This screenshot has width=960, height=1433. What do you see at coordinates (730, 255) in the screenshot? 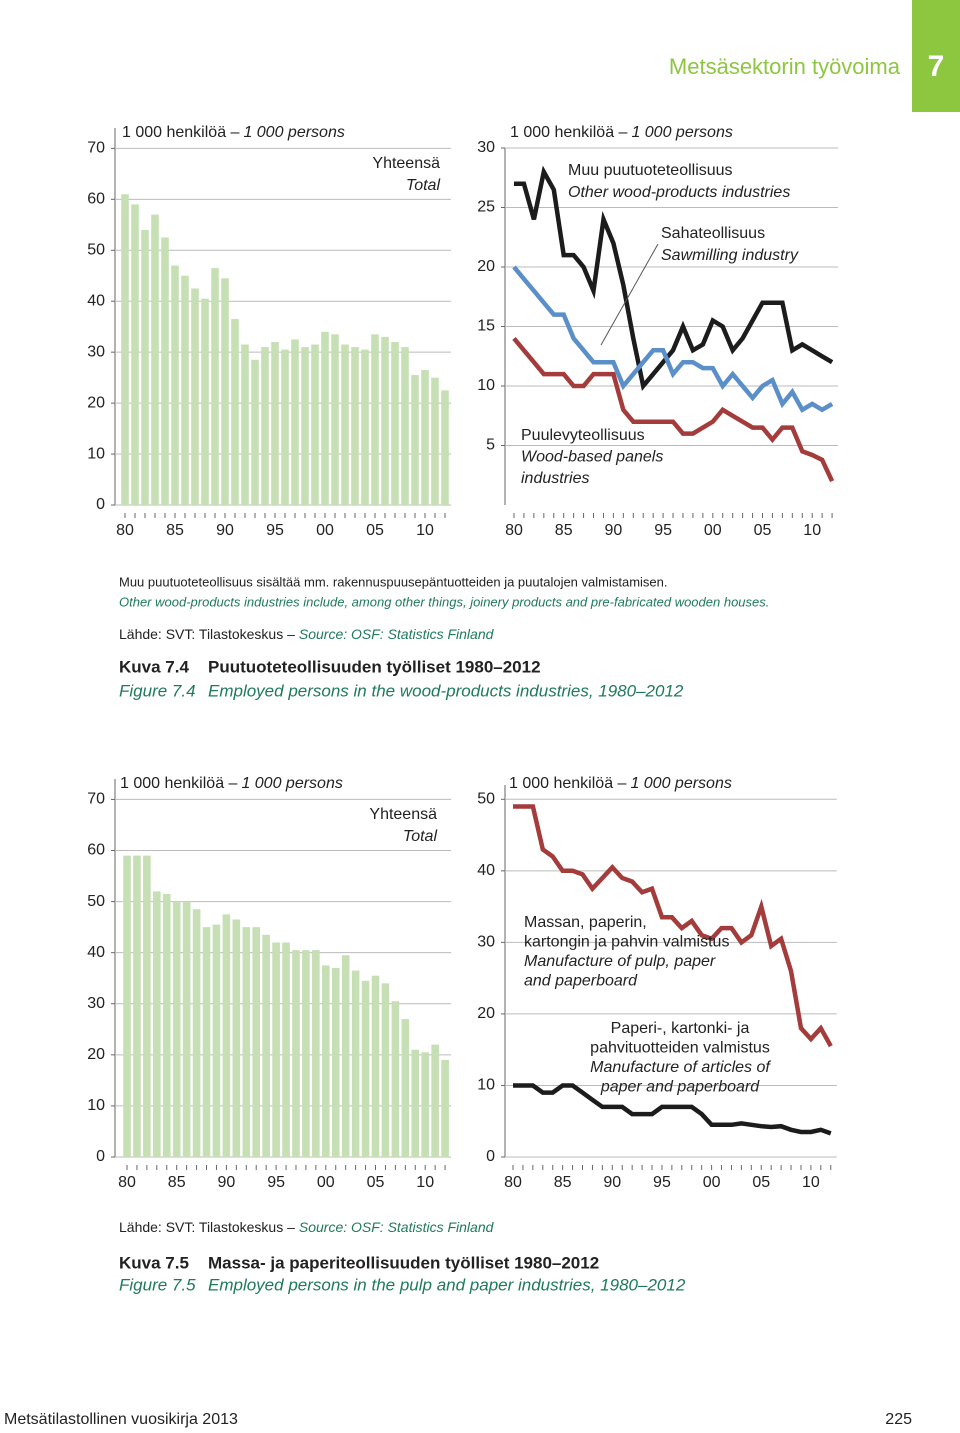
I see `series-label-en: Sawmilling industry` at bounding box center [730, 255].